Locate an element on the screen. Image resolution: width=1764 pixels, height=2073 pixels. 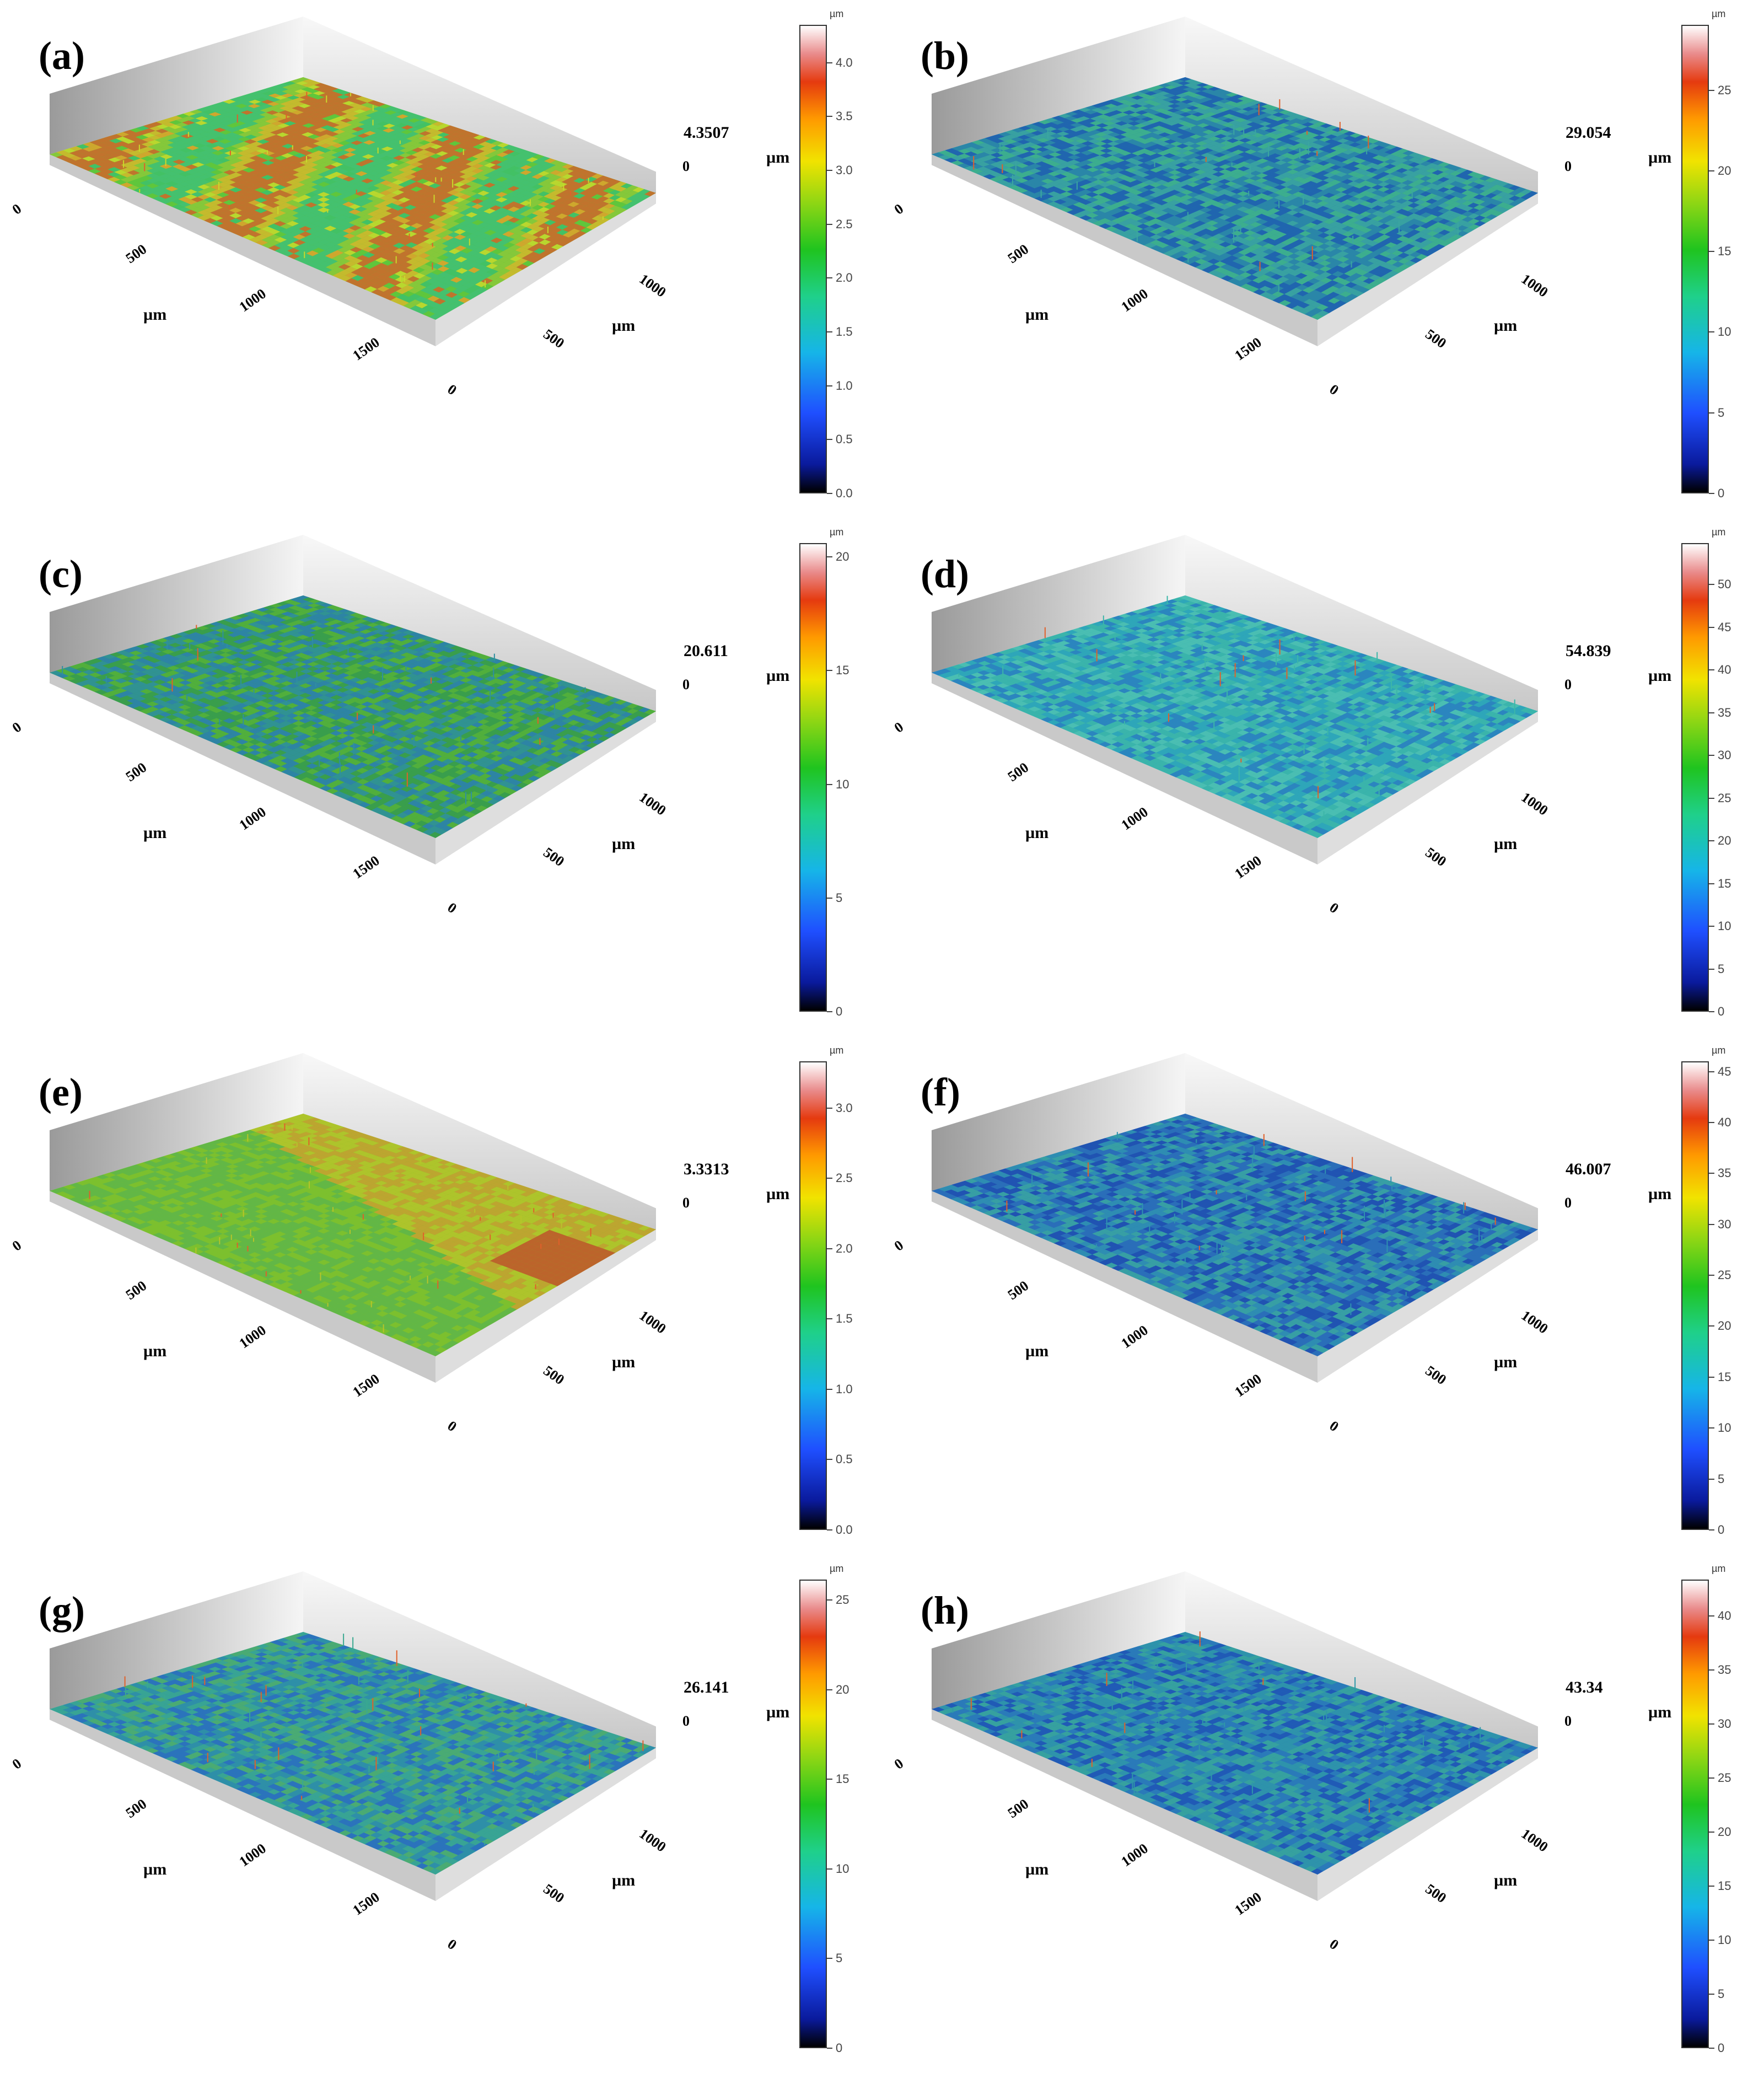
colorbar-tick-label: 35 is located at coordinates (1725, 1670).